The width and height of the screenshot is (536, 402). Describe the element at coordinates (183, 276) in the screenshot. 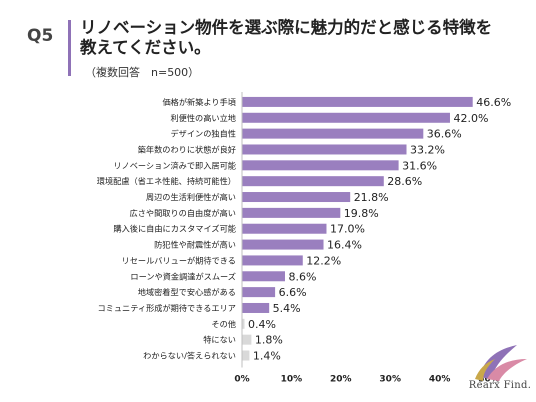

I see `category-label: ローンや資金調達がスムーズ` at that location.